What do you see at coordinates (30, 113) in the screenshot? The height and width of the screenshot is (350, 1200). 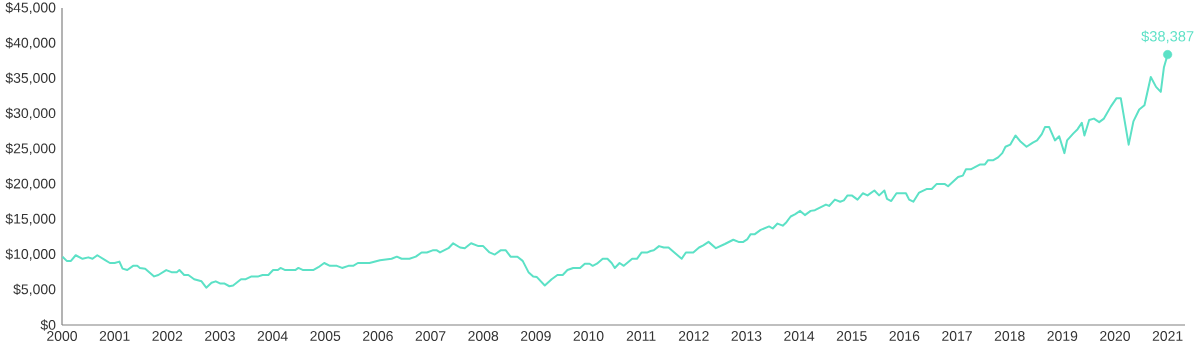 I see `y-tick-label: $30,000` at bounding box center [30, 113].